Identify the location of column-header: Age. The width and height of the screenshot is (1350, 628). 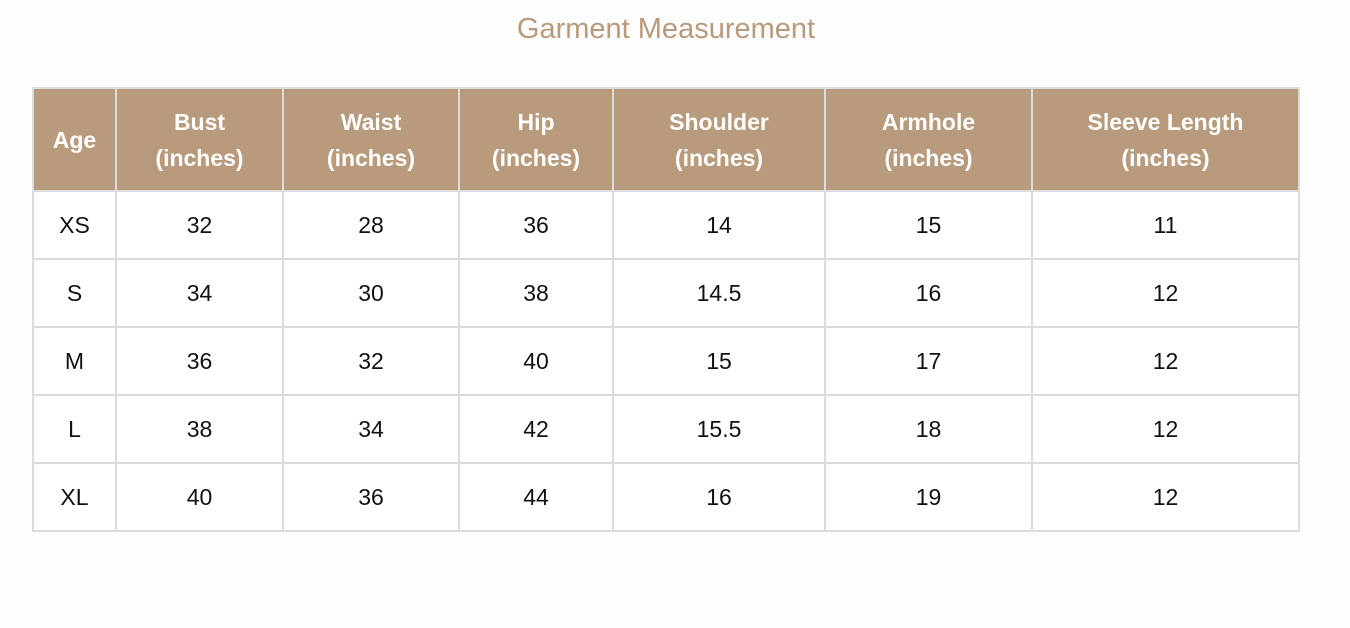
(74, 139).